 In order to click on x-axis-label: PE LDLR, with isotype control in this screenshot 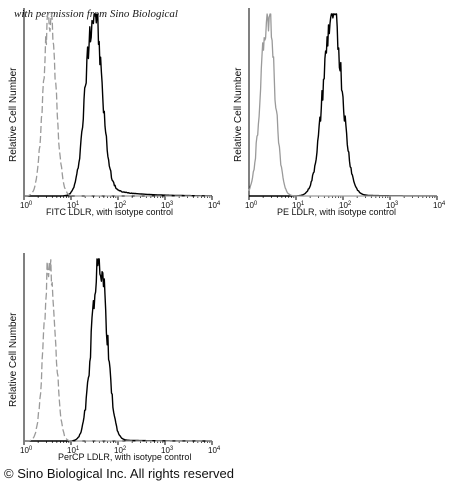, I will do `click(337, 212)`.